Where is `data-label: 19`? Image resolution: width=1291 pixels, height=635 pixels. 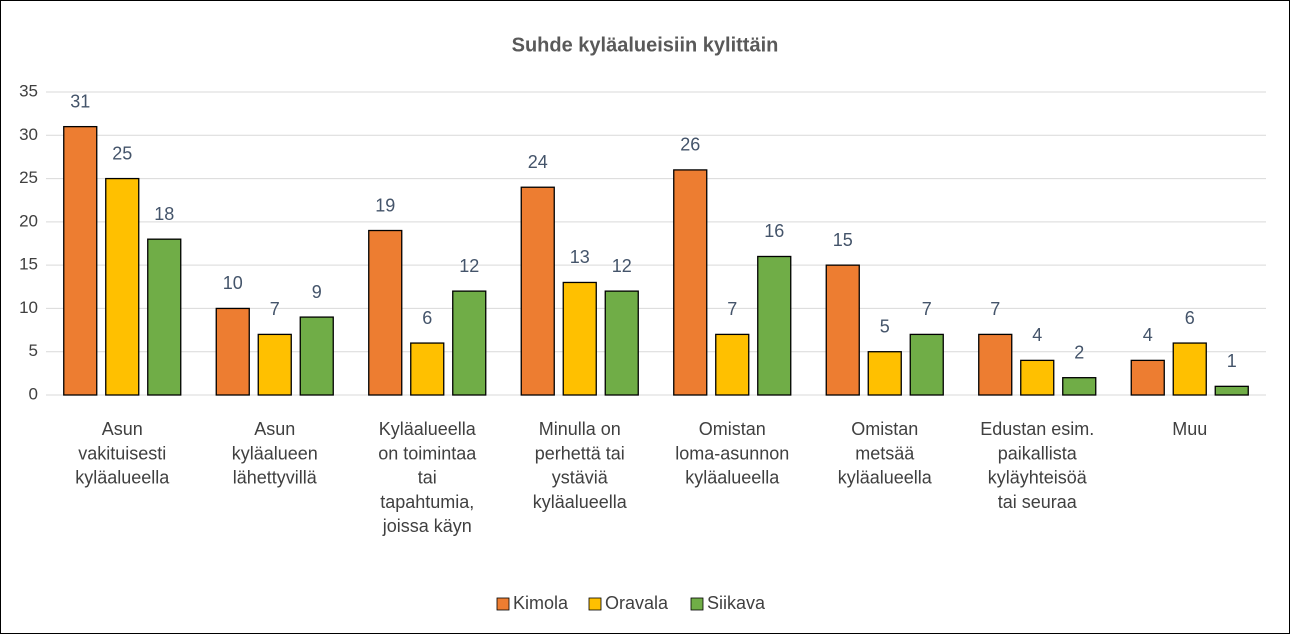
data-label: 19 is located at coordinates (385, 205).